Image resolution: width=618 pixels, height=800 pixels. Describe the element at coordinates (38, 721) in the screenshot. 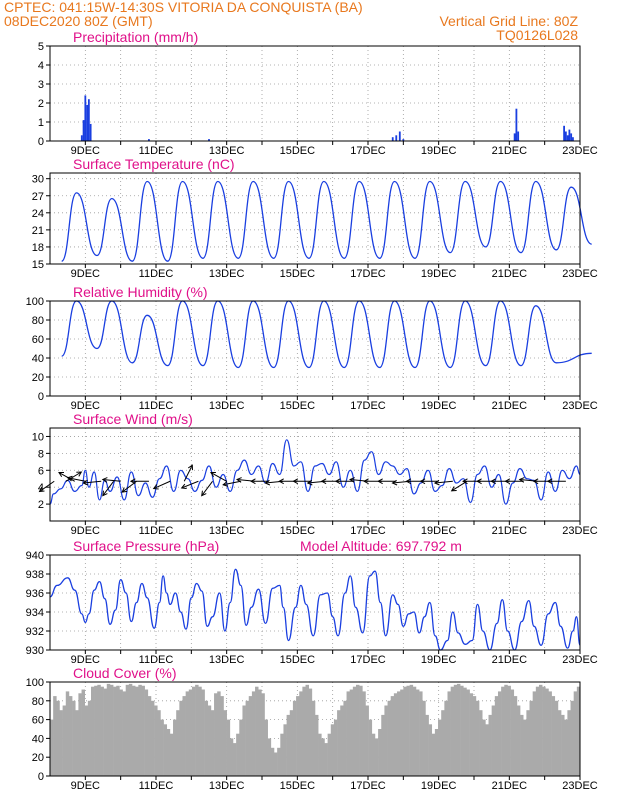

I see `y-tick-label: 60` at that location.